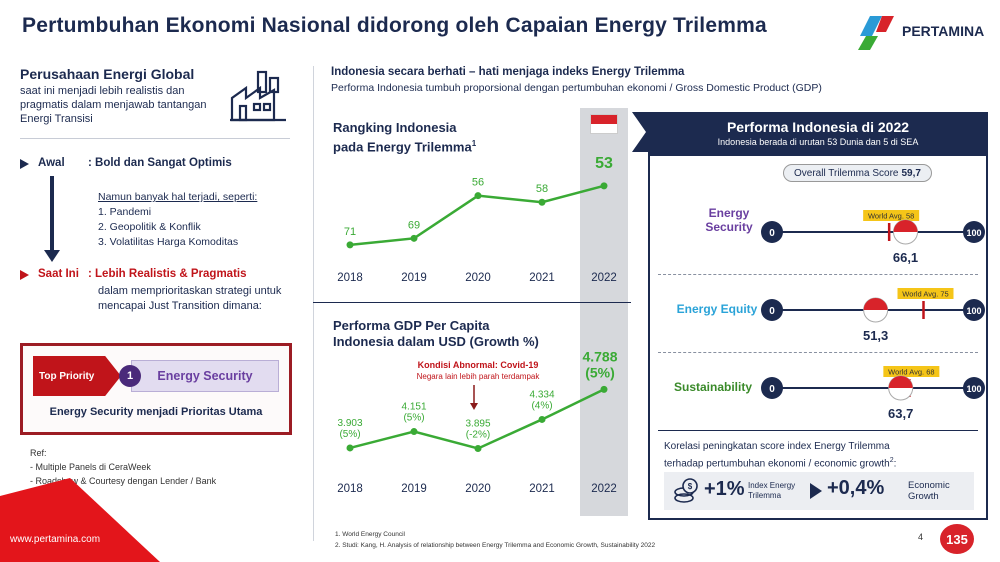 The width and height of the screenshot is (1000, 562). Describe the element at coordinates (77, 376) in the screenshot. I see `top-priority-tag: Top Priority` at that location.